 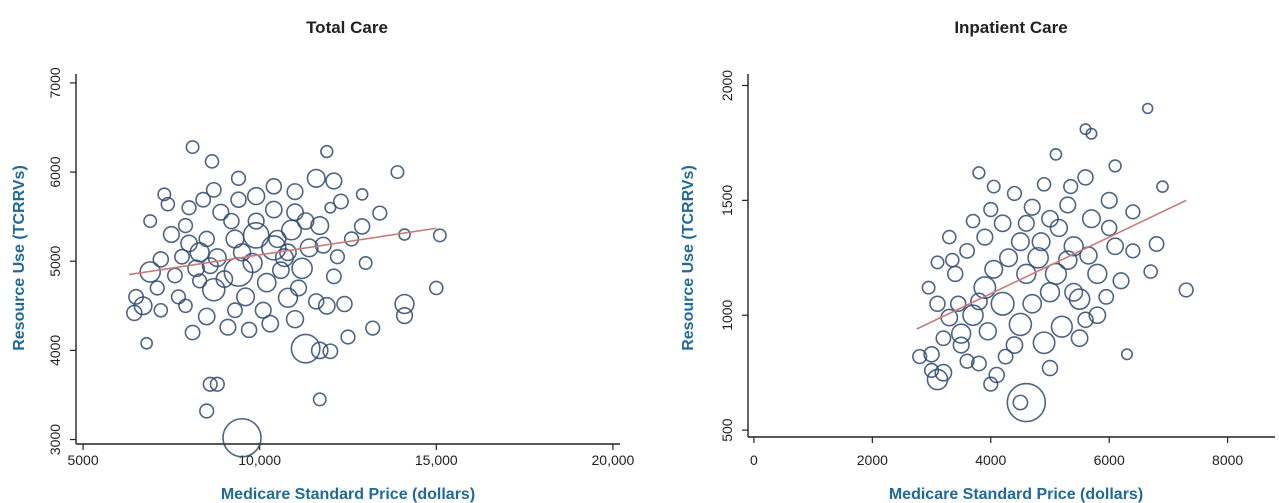 I want to click on x-tick-label: 10,000, so click(x=259, y=460).